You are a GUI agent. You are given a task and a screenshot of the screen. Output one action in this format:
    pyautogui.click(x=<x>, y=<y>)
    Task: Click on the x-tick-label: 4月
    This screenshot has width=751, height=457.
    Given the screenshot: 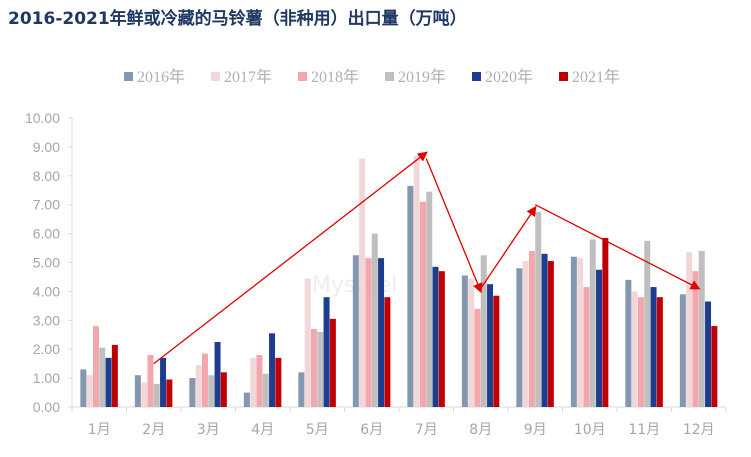 What is the action you would take?
    pyautogui.click(x=262, y=430)
    